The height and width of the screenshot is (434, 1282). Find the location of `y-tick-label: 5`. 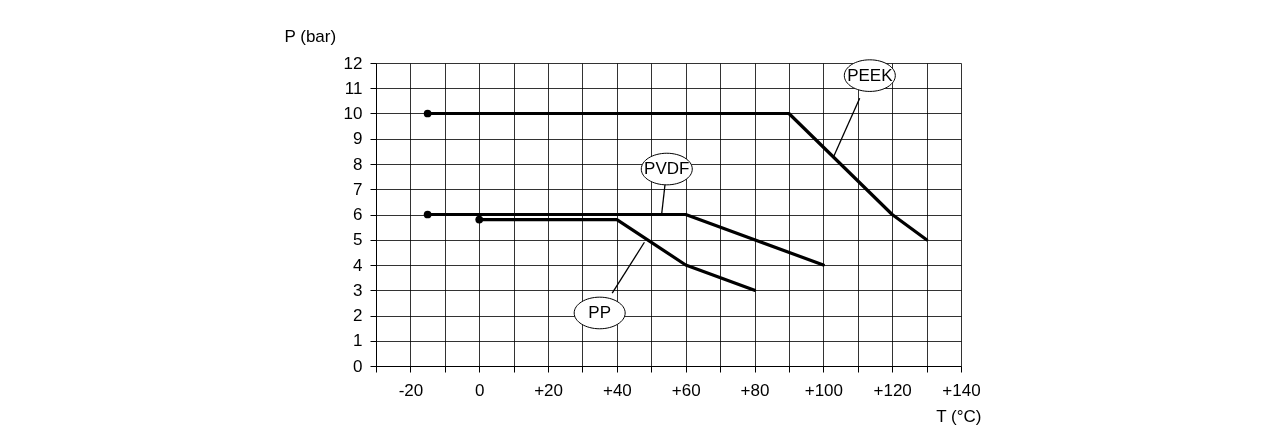

y-tick-label: 5 is located at coordinates (358, 240).